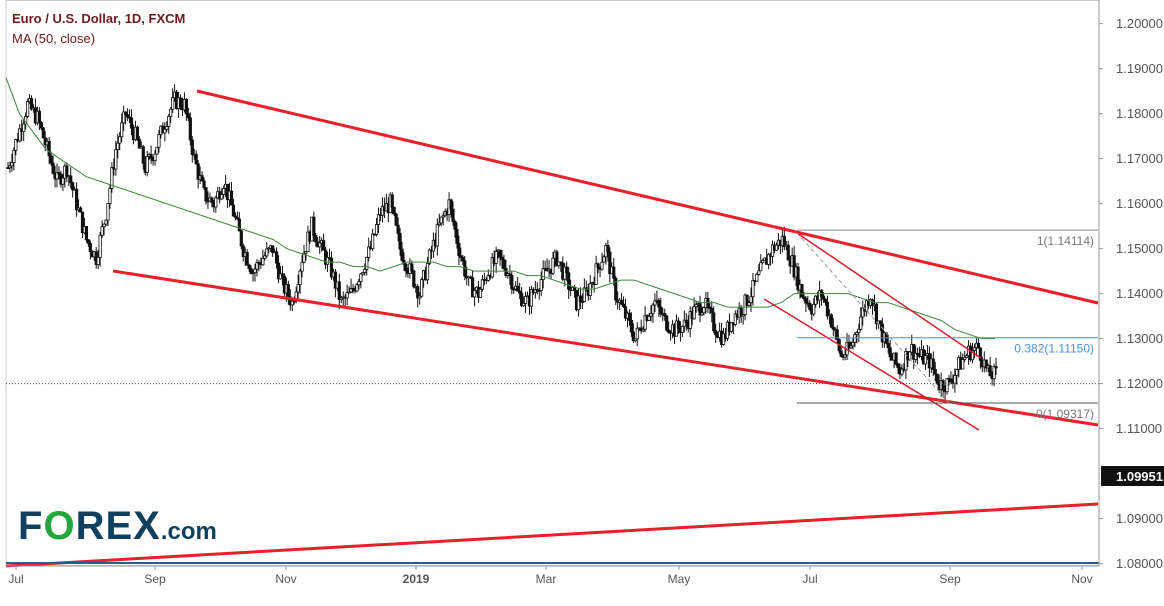 Image resolution: width=1164 pixels, height=606 pixels. What do you see at coordinates (1139, 338) in the screenshot?
I see `y-tick-label: 1.13000` at bounding box center [1139, 338].